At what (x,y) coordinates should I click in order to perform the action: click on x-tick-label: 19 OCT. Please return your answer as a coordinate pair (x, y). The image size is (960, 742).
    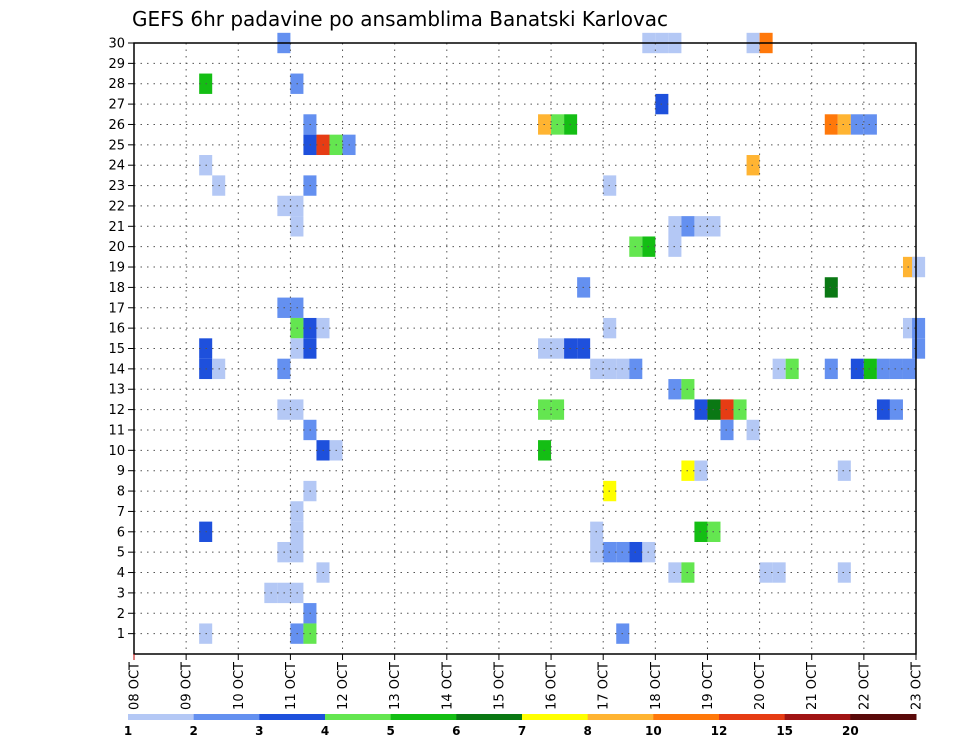
    Looking at the image, I should click on (708, 686).